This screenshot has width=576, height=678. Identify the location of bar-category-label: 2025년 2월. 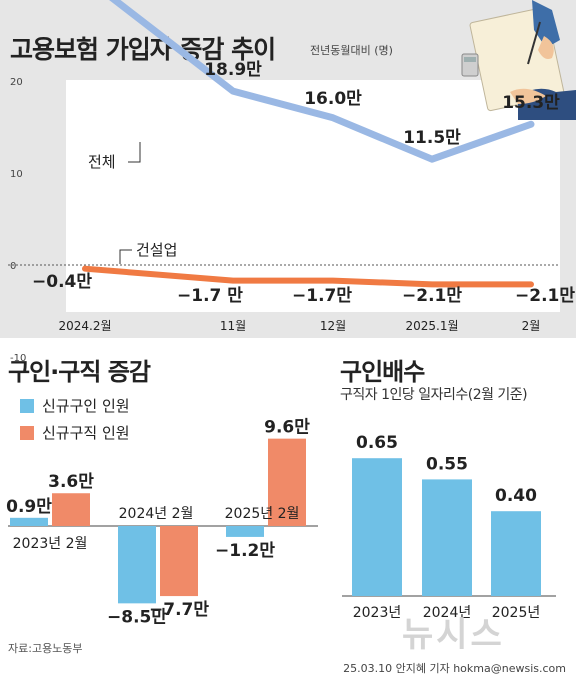
(262, 514).